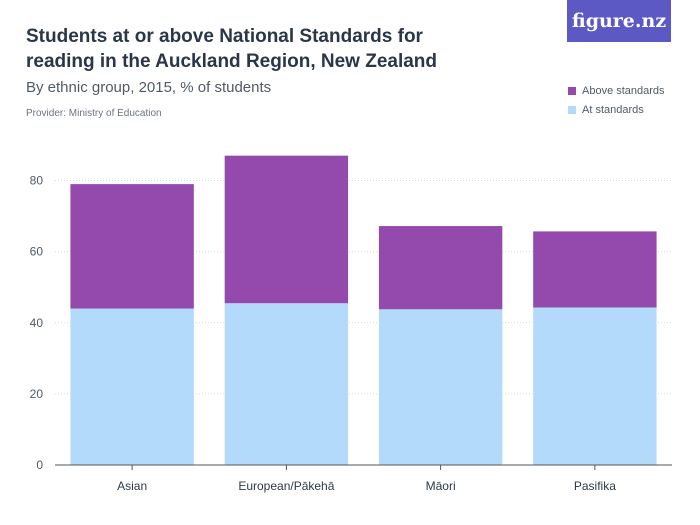 The width and height of the screenshot is (700, 525). What do you see at coordinates (572, 90) in the screenshot?
I see `legend-swatch-above-standards` at bounding box center [572, 90].